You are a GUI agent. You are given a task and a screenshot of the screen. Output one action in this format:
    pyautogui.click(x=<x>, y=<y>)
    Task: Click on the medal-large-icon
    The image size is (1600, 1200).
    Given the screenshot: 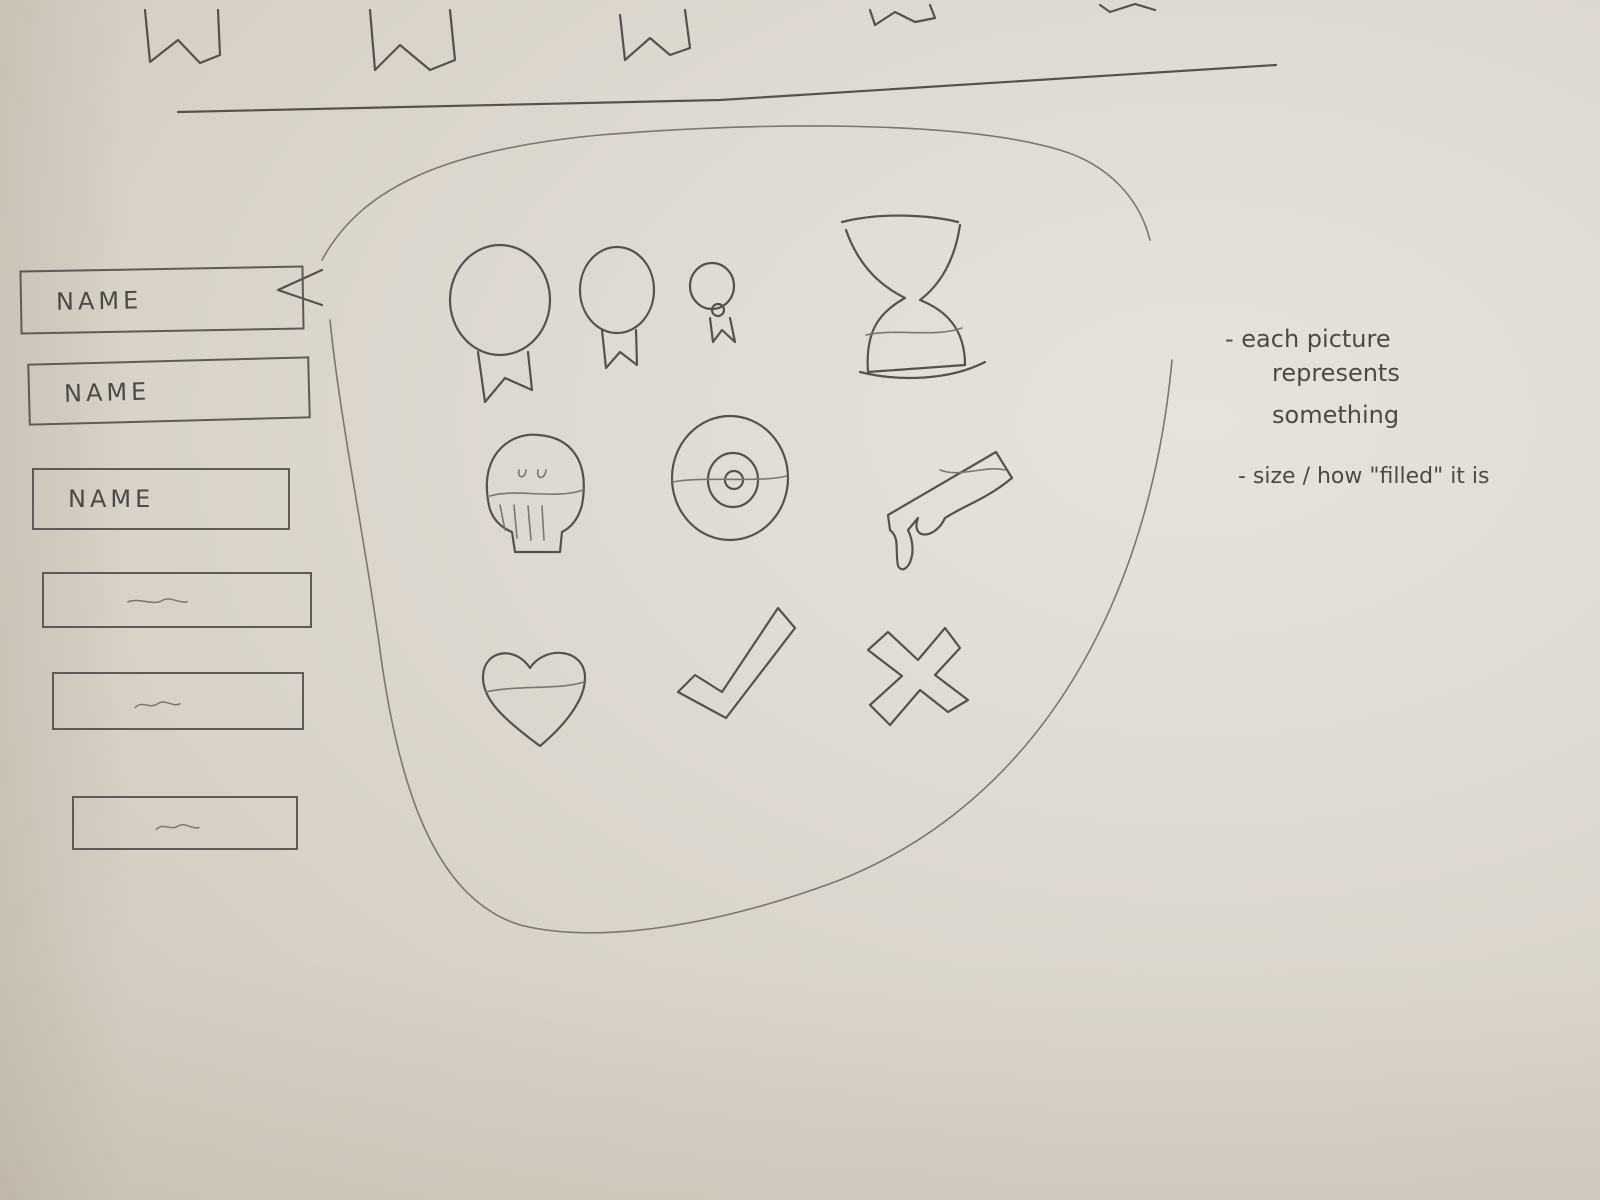 What is the action you would take?
    pyautogui.click(x=500, y=323)
    